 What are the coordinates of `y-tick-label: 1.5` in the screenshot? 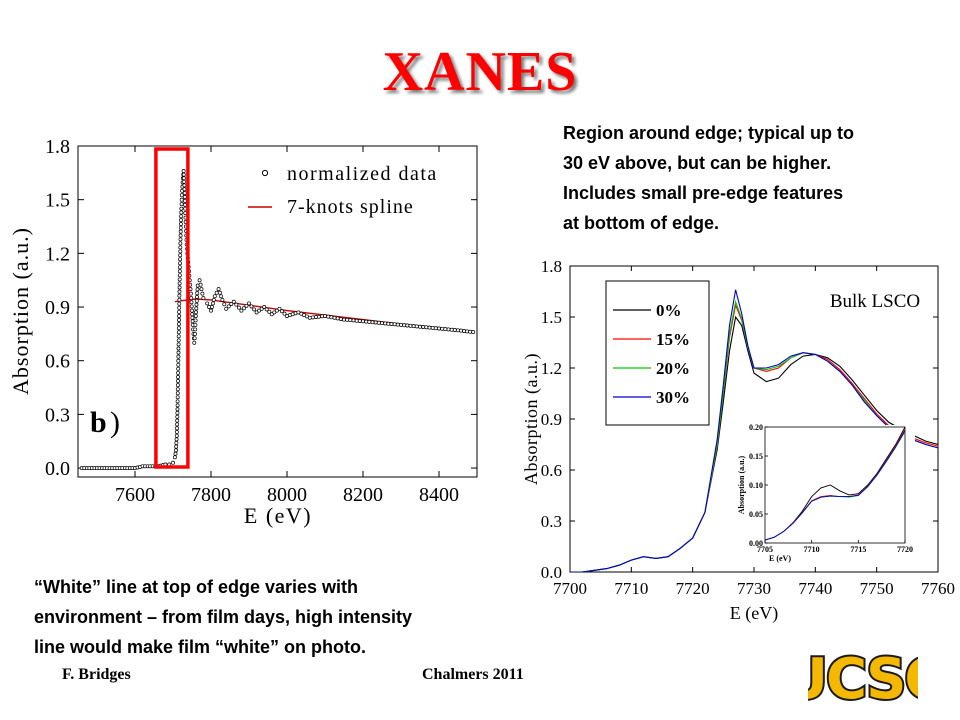 It's located at (551, 317).